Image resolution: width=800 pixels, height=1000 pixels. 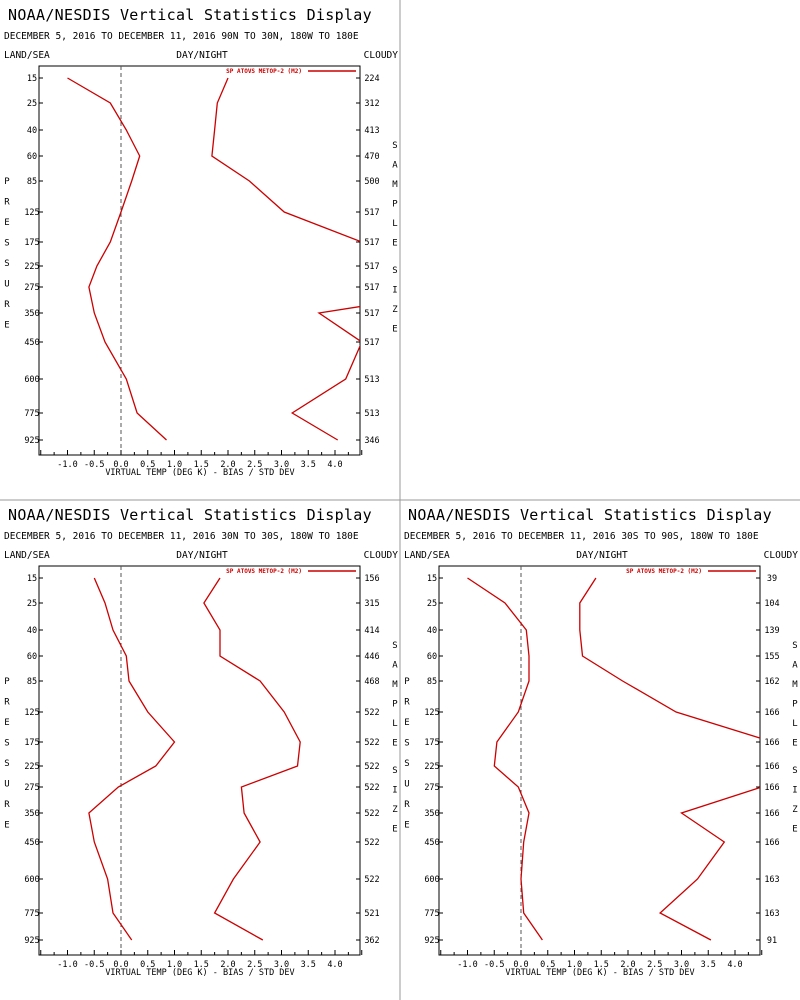 I want to click on sample-size-label: 224, so click(x=371, y=79).